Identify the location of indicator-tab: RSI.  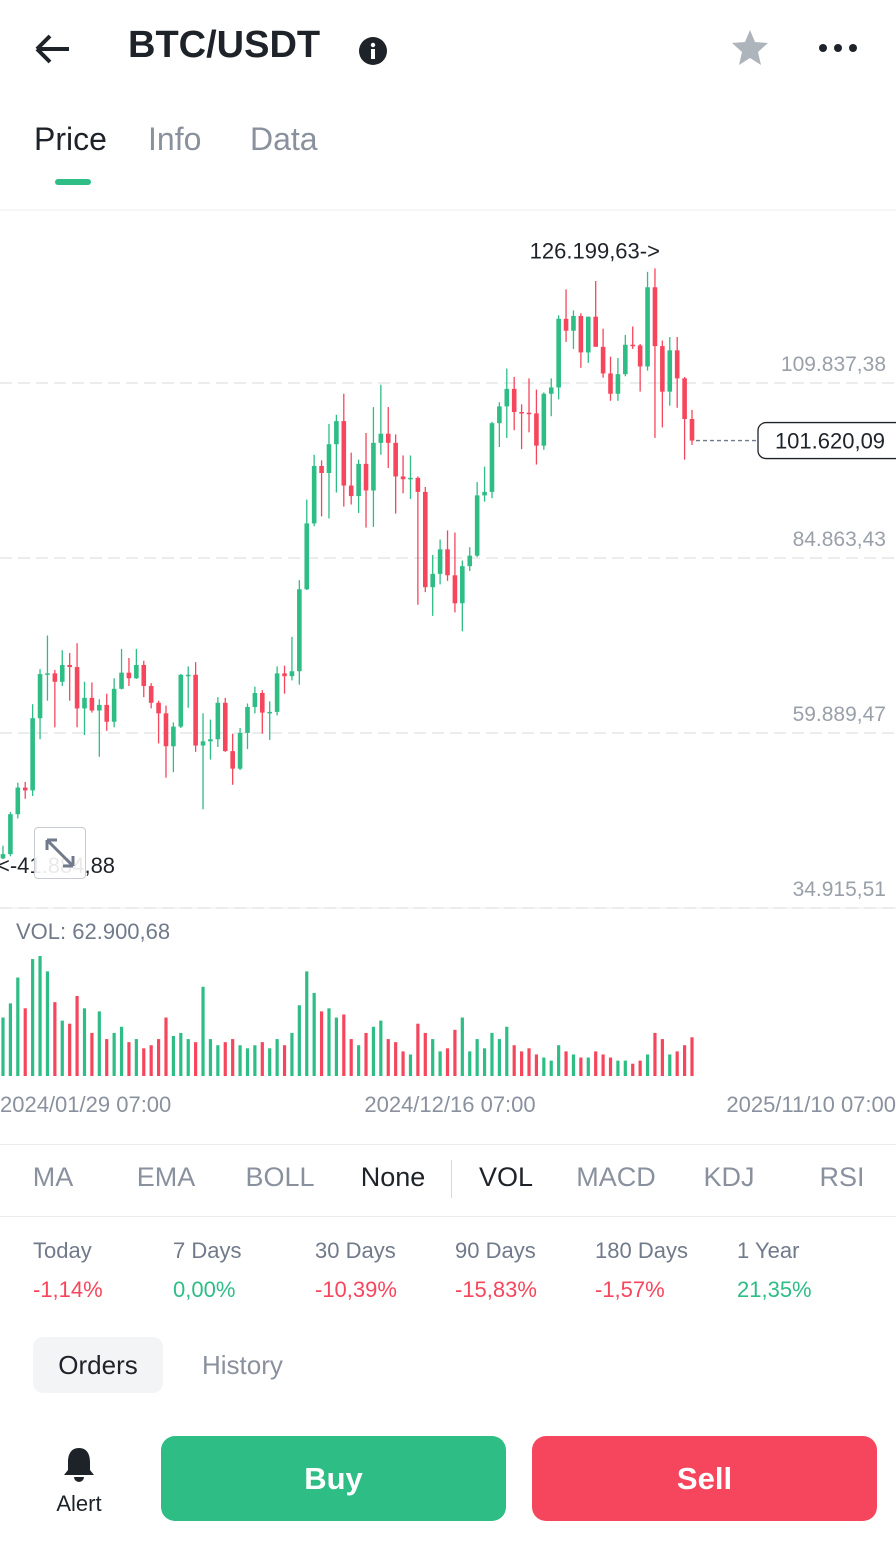
(842, 1177).